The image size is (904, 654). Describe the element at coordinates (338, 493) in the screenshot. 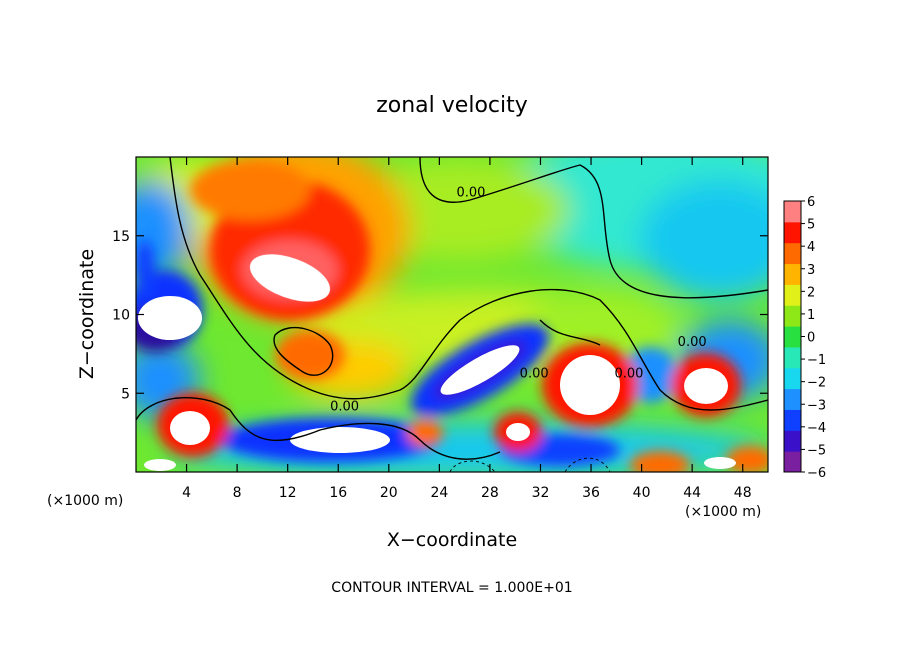

I see `x-tick-label: 16` at that location.